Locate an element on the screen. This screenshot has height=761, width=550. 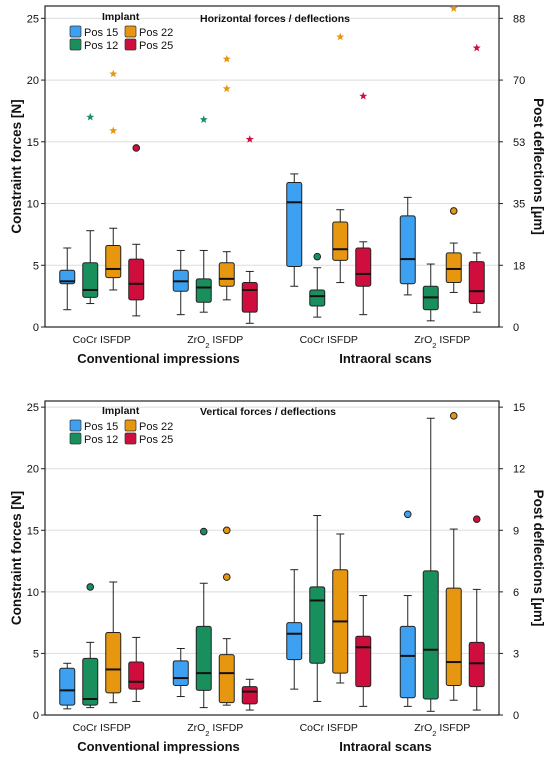
y2-tick-label: 6 is located at coordinates (516, 593).